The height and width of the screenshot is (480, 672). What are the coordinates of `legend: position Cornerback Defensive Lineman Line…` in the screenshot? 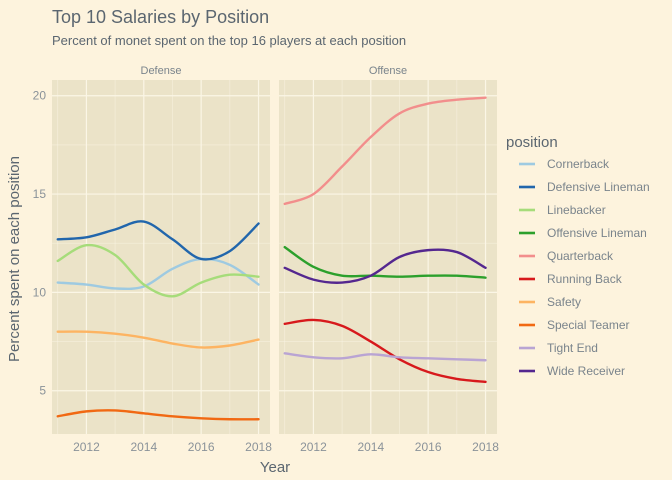 It's located at (578, 256).